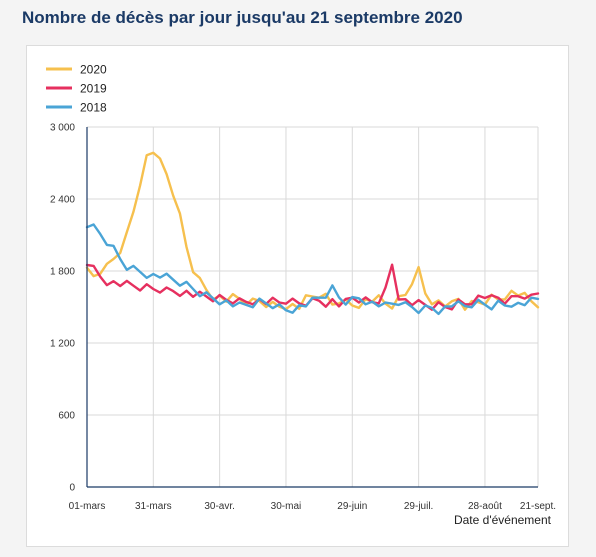 Image resolution: width=596 pixels, height=557 pixels. Describe the element at coordinates (286, 506) in the screenshot. I see `x-tick-label: 30-mai` at that location.